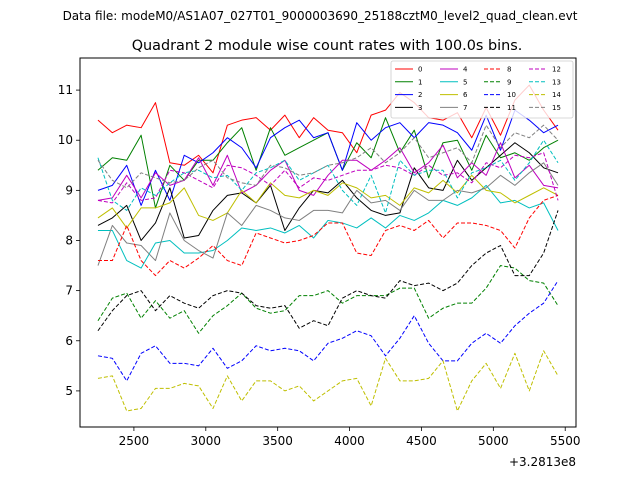 The width and height of the screenshot is (640, 480). What do you see at coordinates (349, 441) in the screenshot?
I see `x-tick-label: 4000` at bounding box center [349, 441].